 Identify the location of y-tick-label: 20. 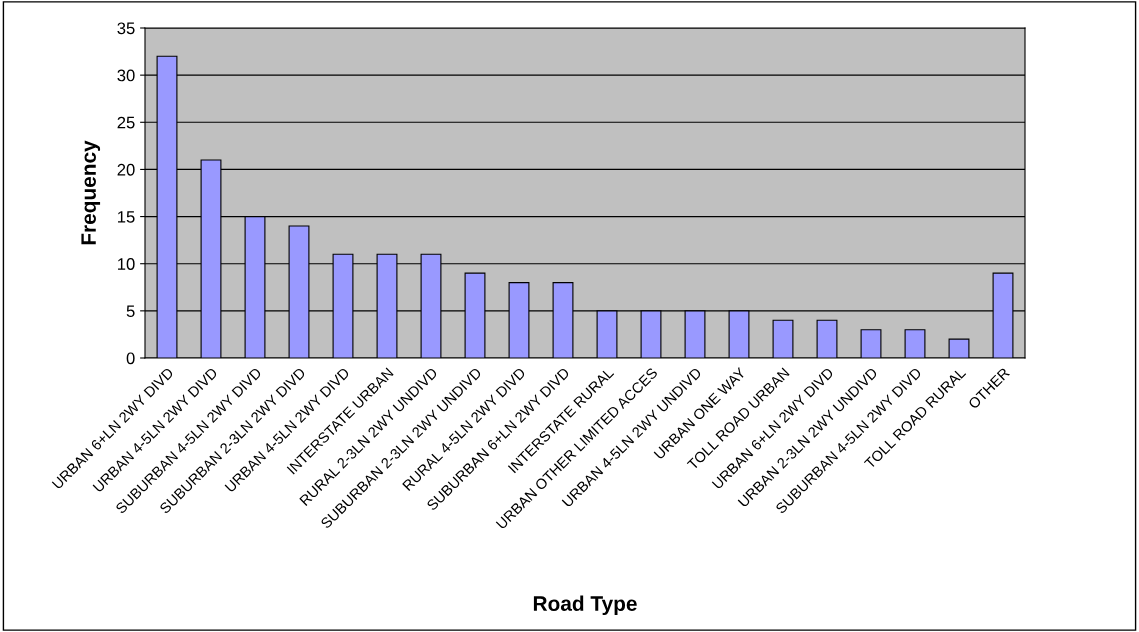
(126, 169).